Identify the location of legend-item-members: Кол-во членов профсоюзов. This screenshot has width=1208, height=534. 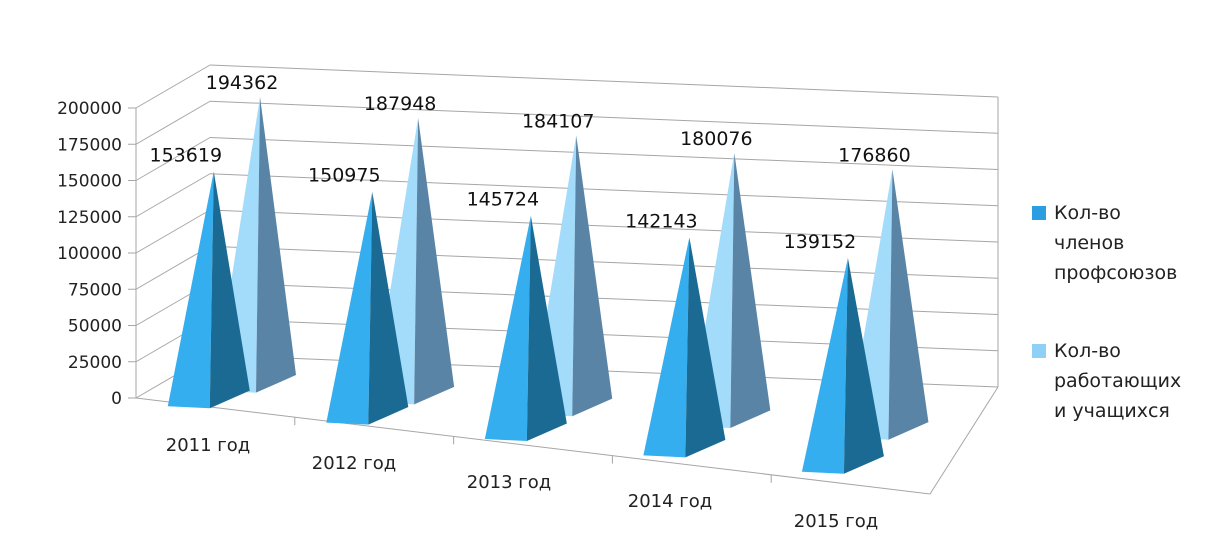
(1117, 243).